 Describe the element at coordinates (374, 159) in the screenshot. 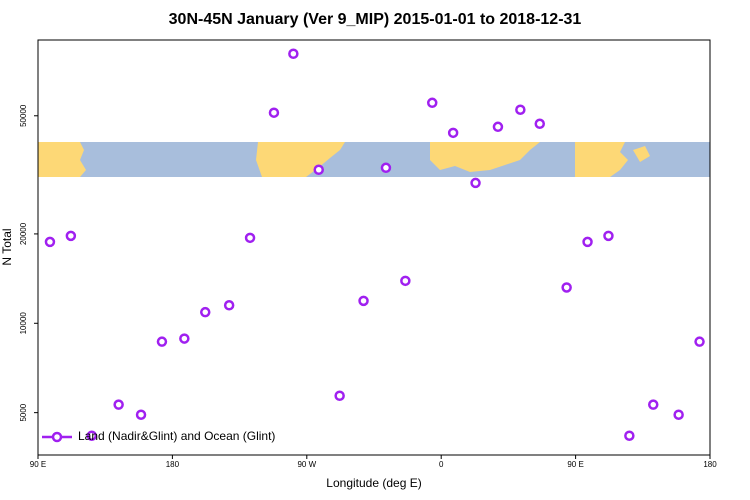

I see `map-strip` at that location.